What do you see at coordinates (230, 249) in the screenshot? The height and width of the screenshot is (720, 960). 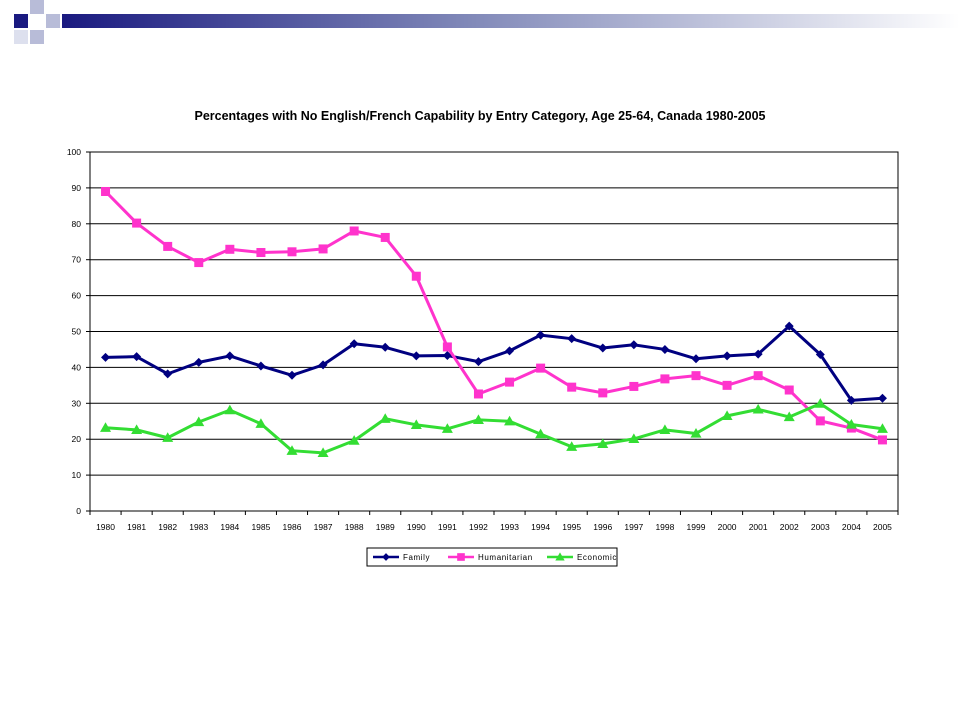 I see `data-point-humanitarian-1984` at bounding box center [230, 249].